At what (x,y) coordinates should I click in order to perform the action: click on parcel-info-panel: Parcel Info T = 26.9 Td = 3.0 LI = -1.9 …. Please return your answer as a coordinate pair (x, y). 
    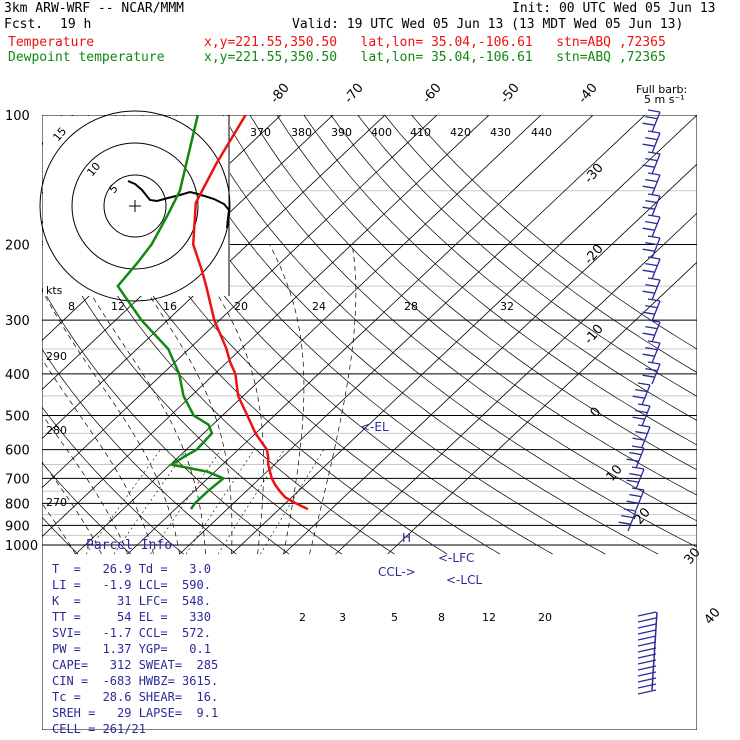
    Looking at the image, I should click on (139, 638).